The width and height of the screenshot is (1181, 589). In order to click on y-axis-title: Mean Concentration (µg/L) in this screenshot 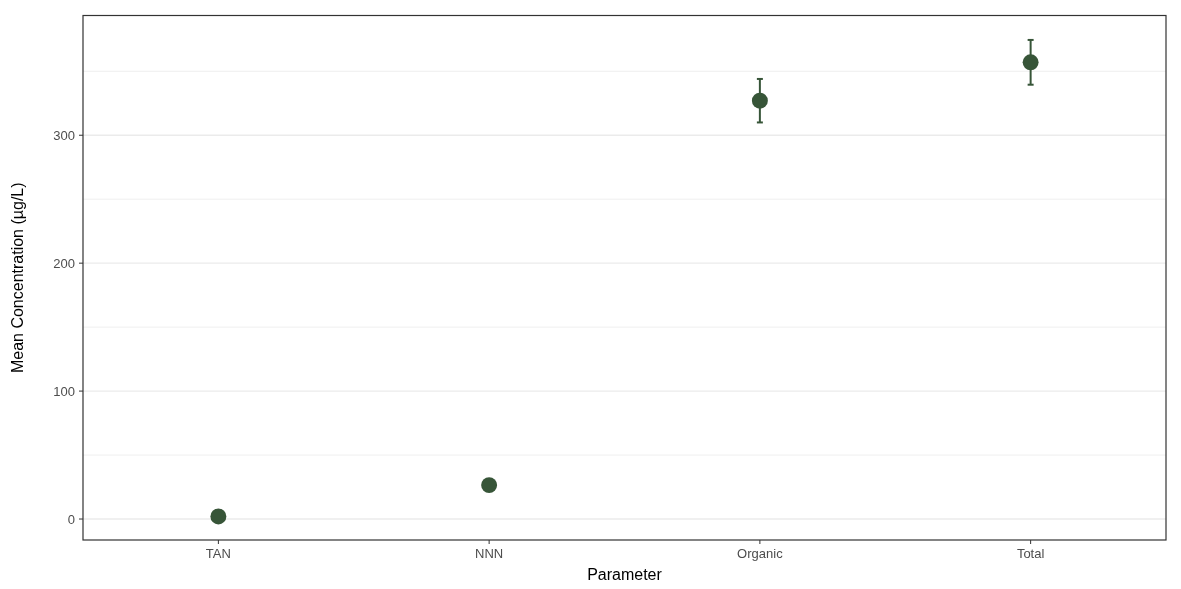, I will do `click(17, 278)`.